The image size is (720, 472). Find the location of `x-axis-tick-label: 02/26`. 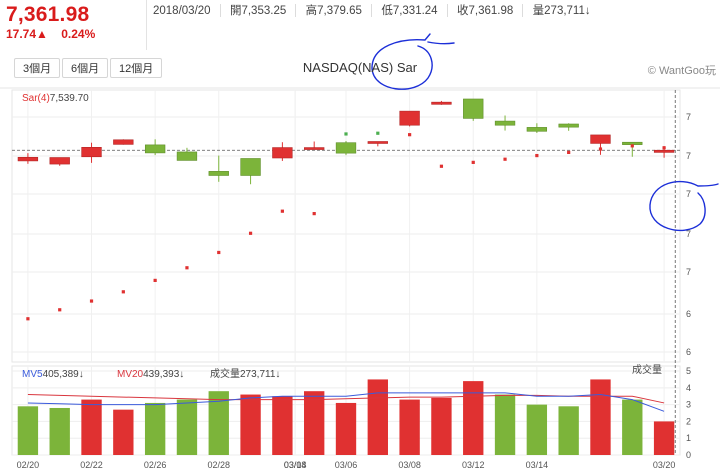

x-axis-tick-label: 02/26 is located at coordinates (155, 465).